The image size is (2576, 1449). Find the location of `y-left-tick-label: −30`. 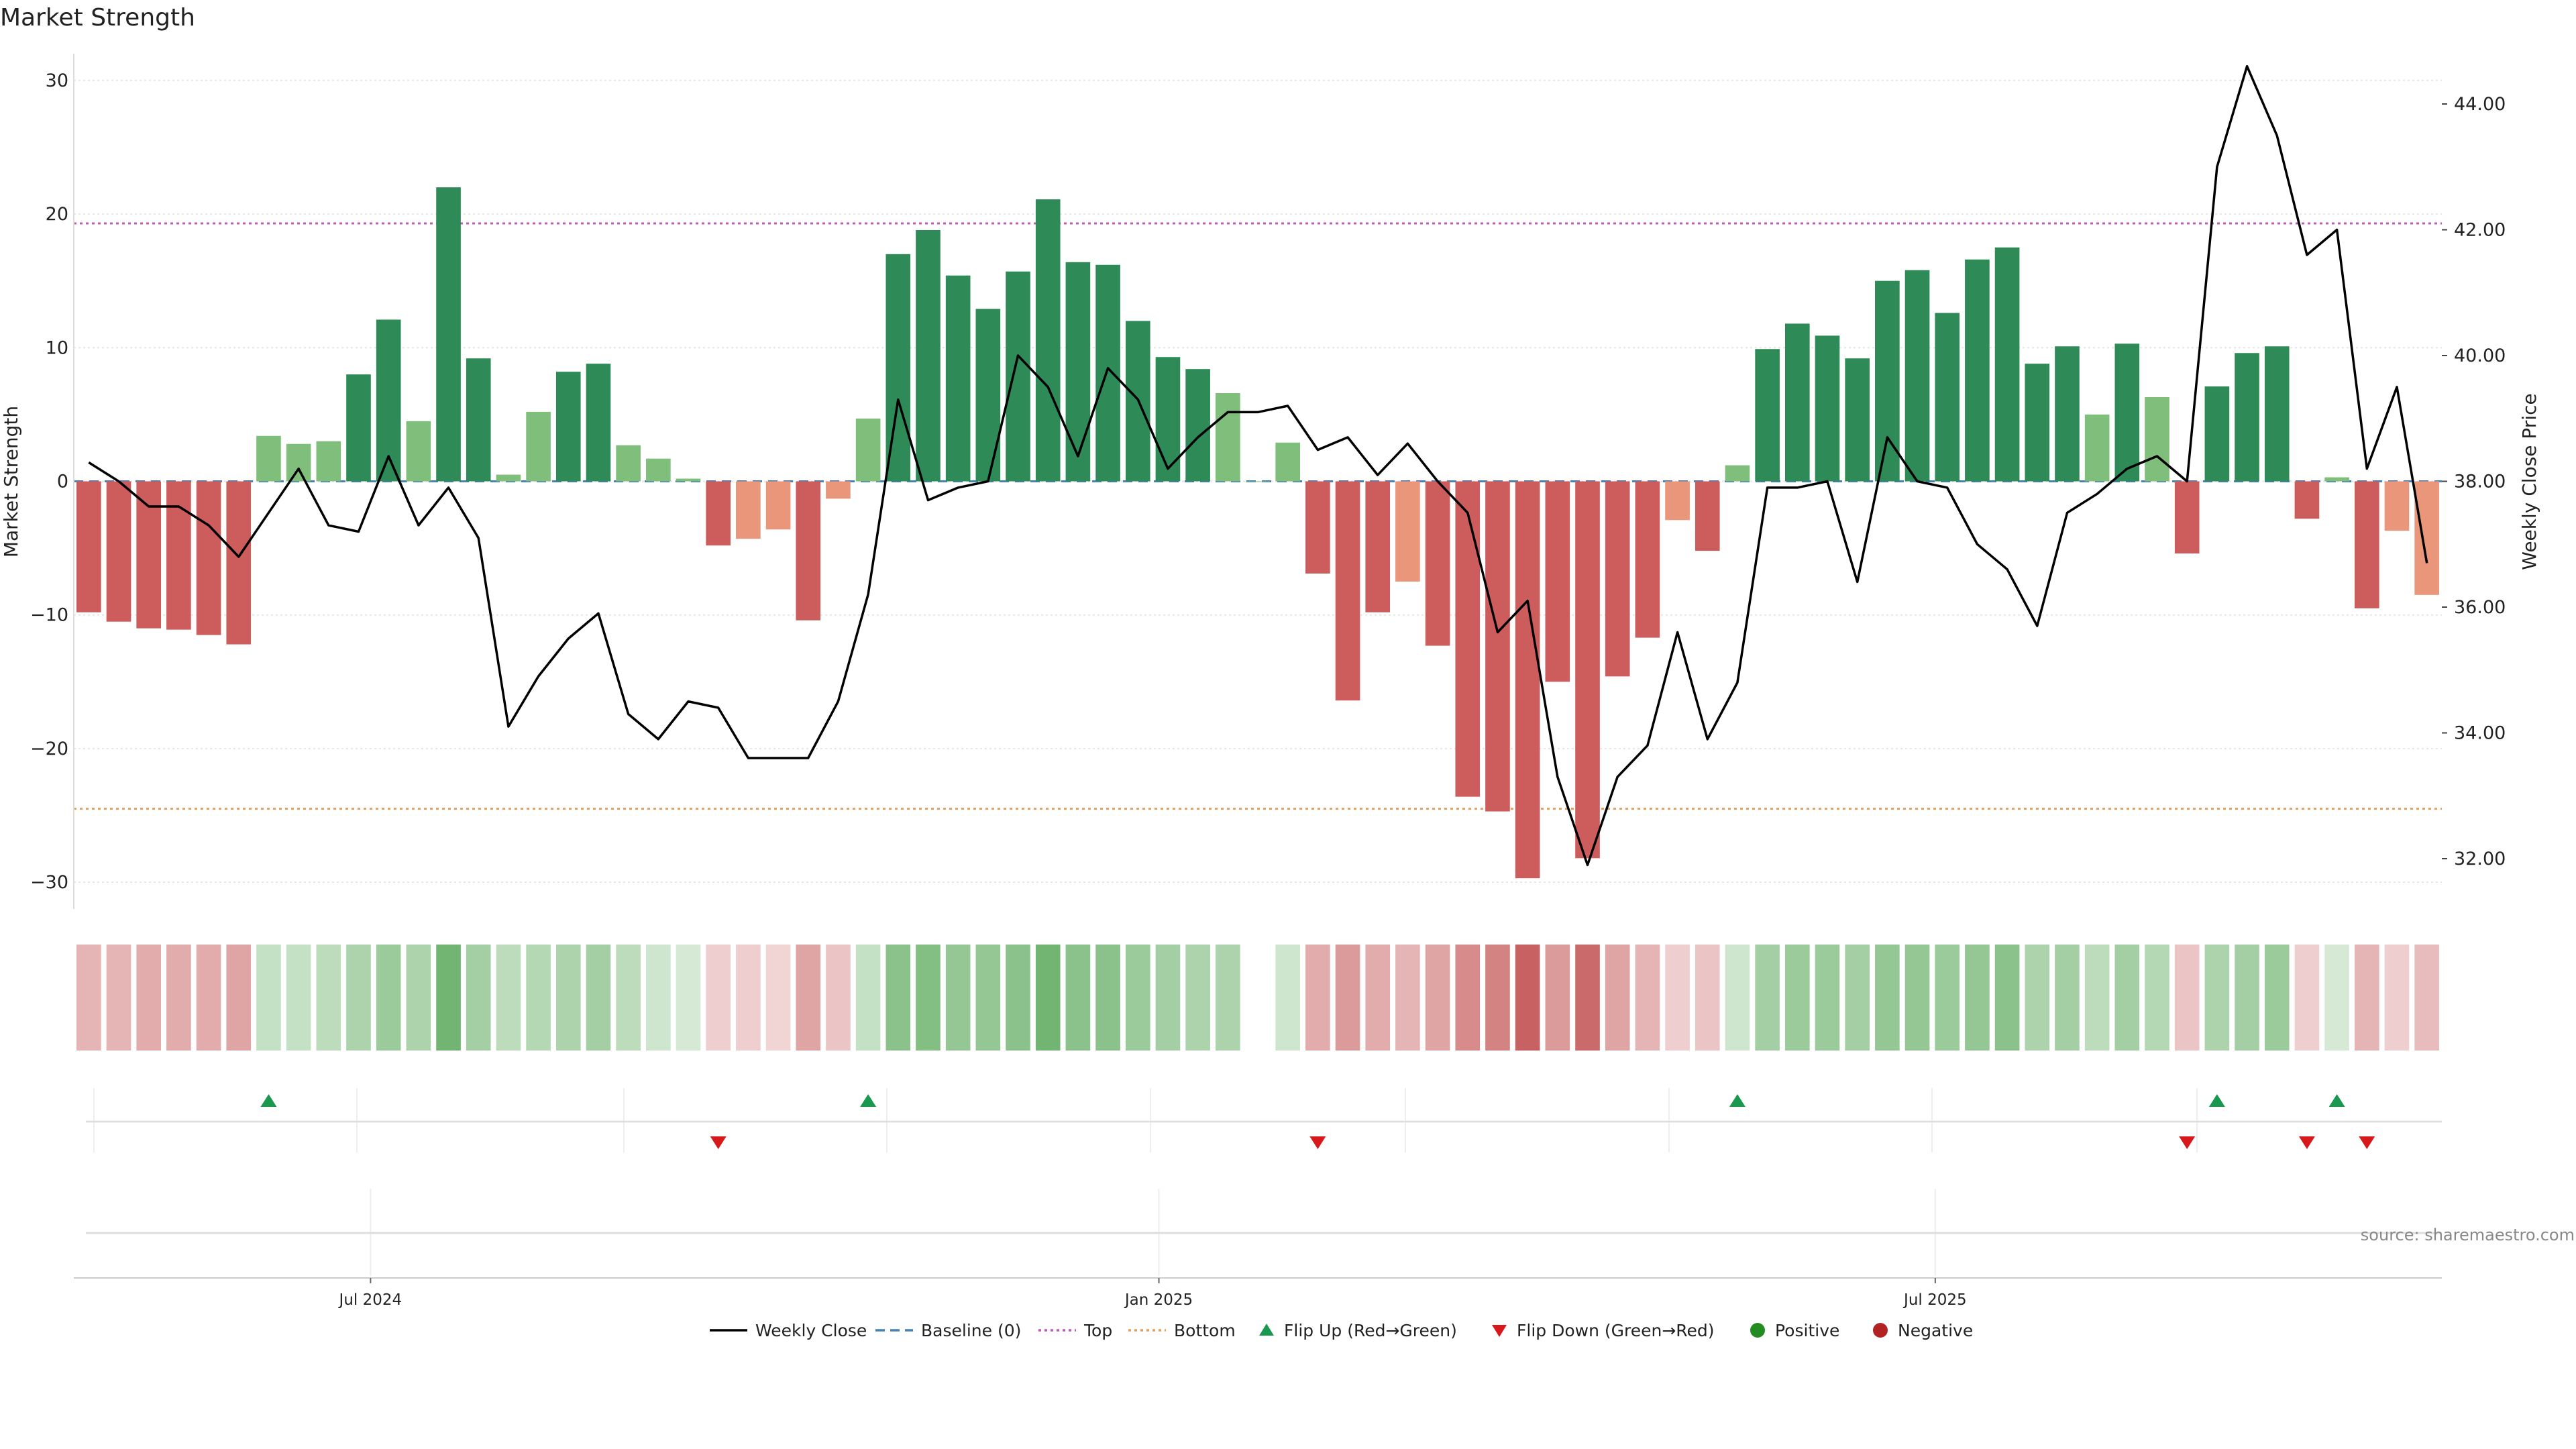

y-left-tick-label: −30 is located at coordinates (49, 882).